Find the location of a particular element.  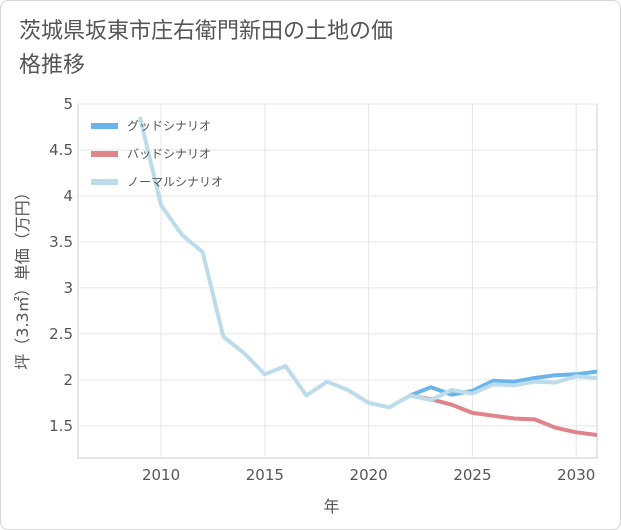

x-tick-label: 2015 is located at coordinates (265, 475).